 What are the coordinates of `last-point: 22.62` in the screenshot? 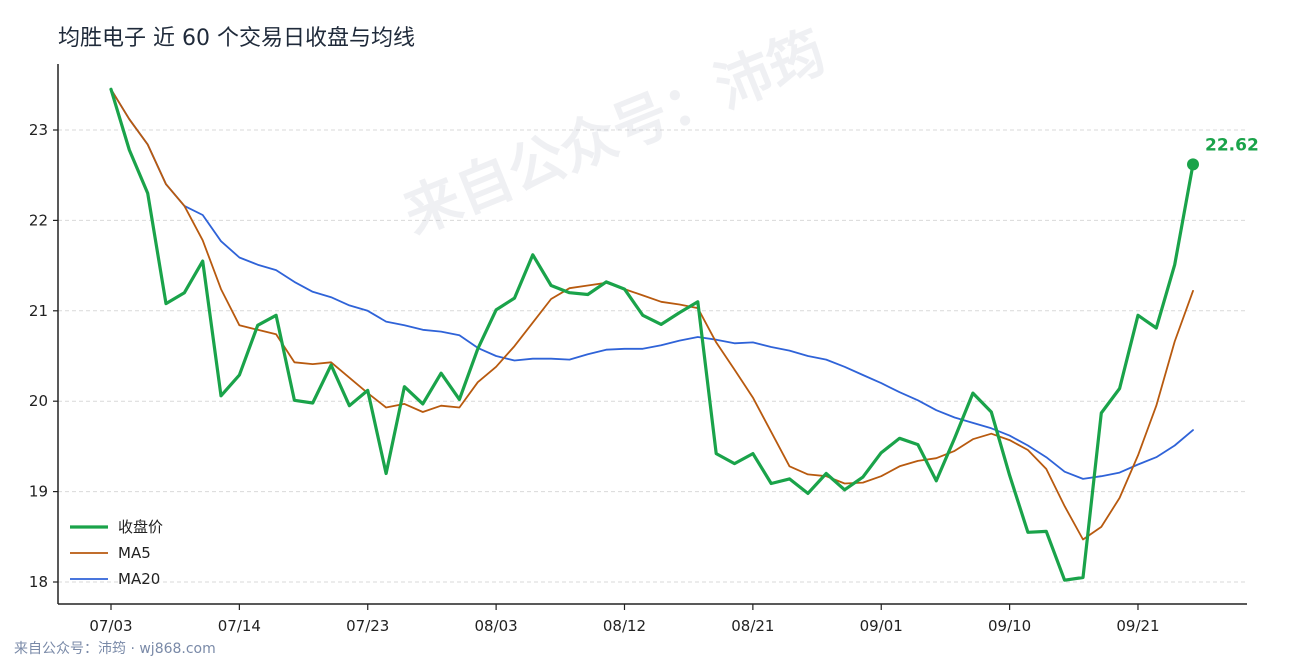 It's located at (1223, 153).